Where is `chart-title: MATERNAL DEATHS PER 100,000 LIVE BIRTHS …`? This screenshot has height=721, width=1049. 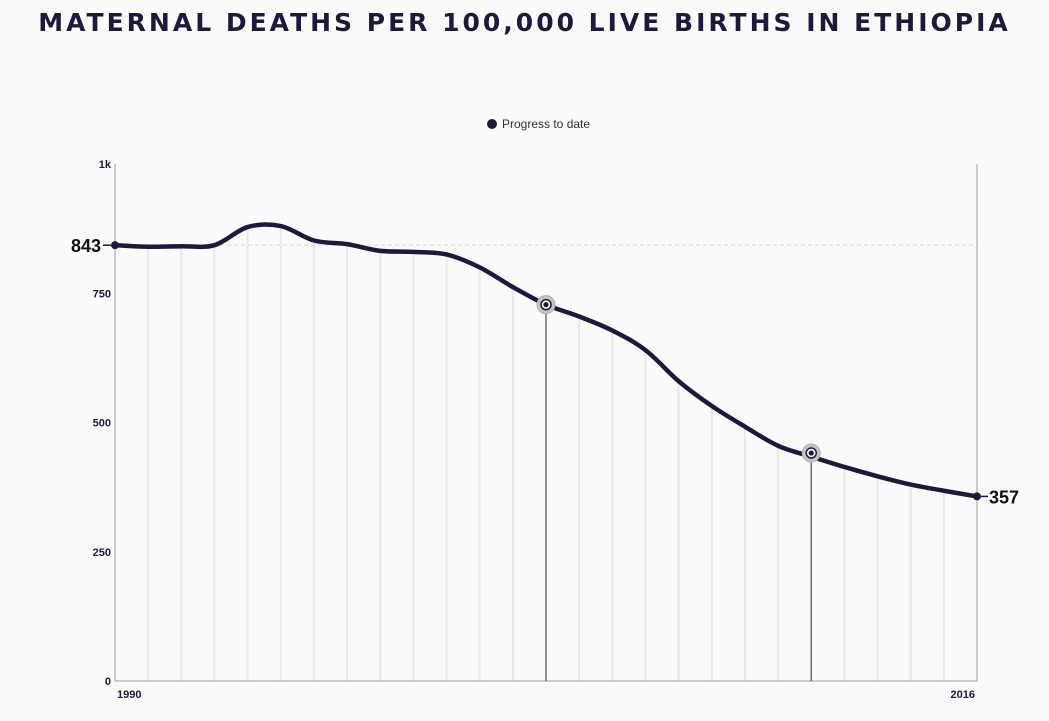
chart-title: MATERNAL DEATHS PER 100,000 LIVE BIRTHS … is located at coordinates (524, 22).